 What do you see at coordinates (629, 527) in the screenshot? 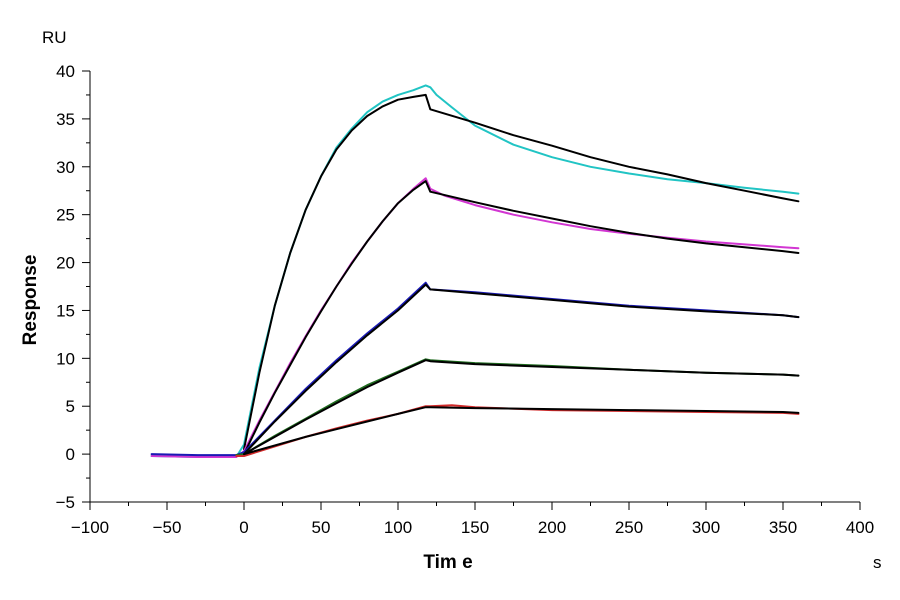
I see `x-tick-label: 250` at bounding box center [629, 527].